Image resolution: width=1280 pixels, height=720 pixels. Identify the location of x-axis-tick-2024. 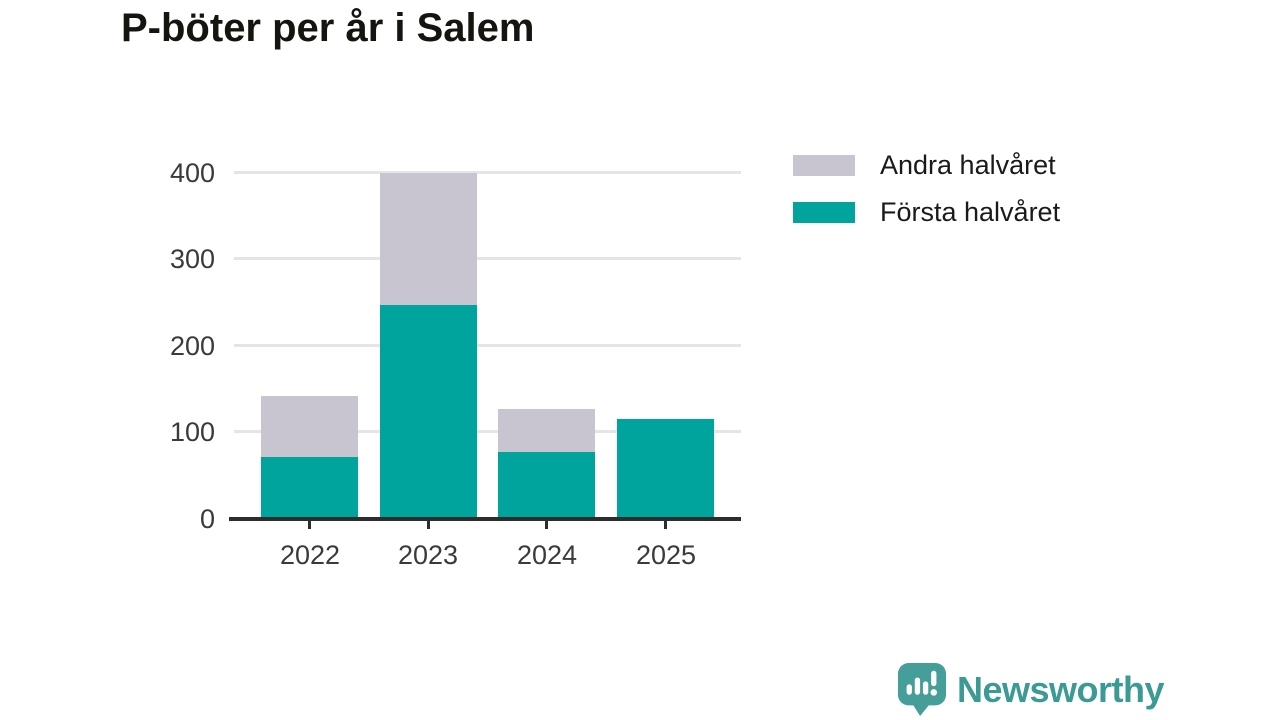
(546, 525).